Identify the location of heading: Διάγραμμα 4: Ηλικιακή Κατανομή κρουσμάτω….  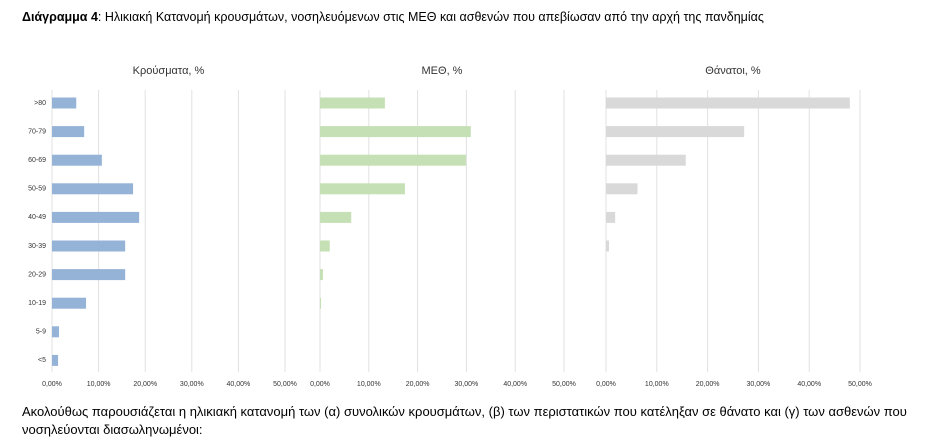
(393, 17).